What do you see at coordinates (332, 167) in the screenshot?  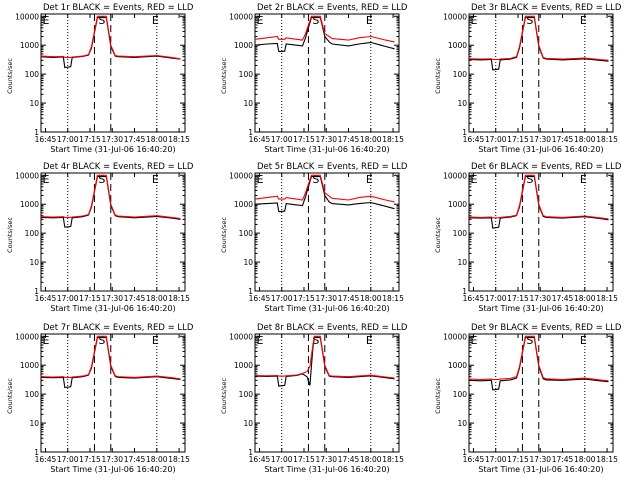 I see `panel-title: Det 5r BLACK = Events, RED = LLD` at bounding box center [332, 167].